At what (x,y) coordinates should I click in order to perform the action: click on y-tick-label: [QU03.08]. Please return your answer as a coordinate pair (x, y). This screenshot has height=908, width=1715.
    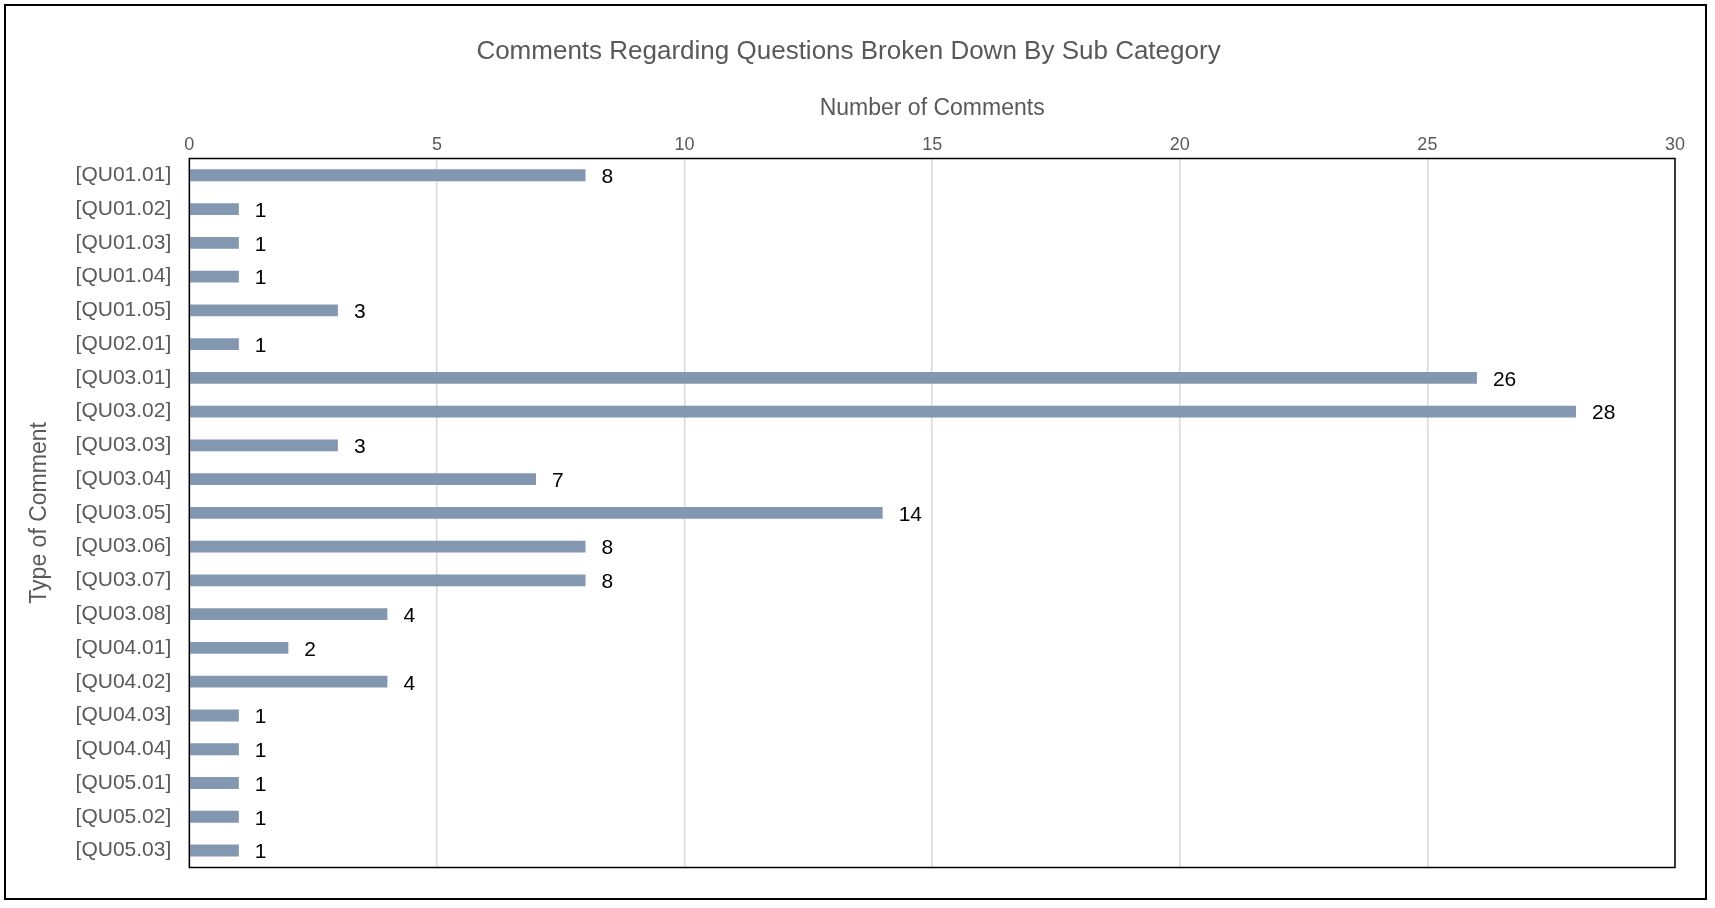
    Looking at the image, I should click on (123, 612).